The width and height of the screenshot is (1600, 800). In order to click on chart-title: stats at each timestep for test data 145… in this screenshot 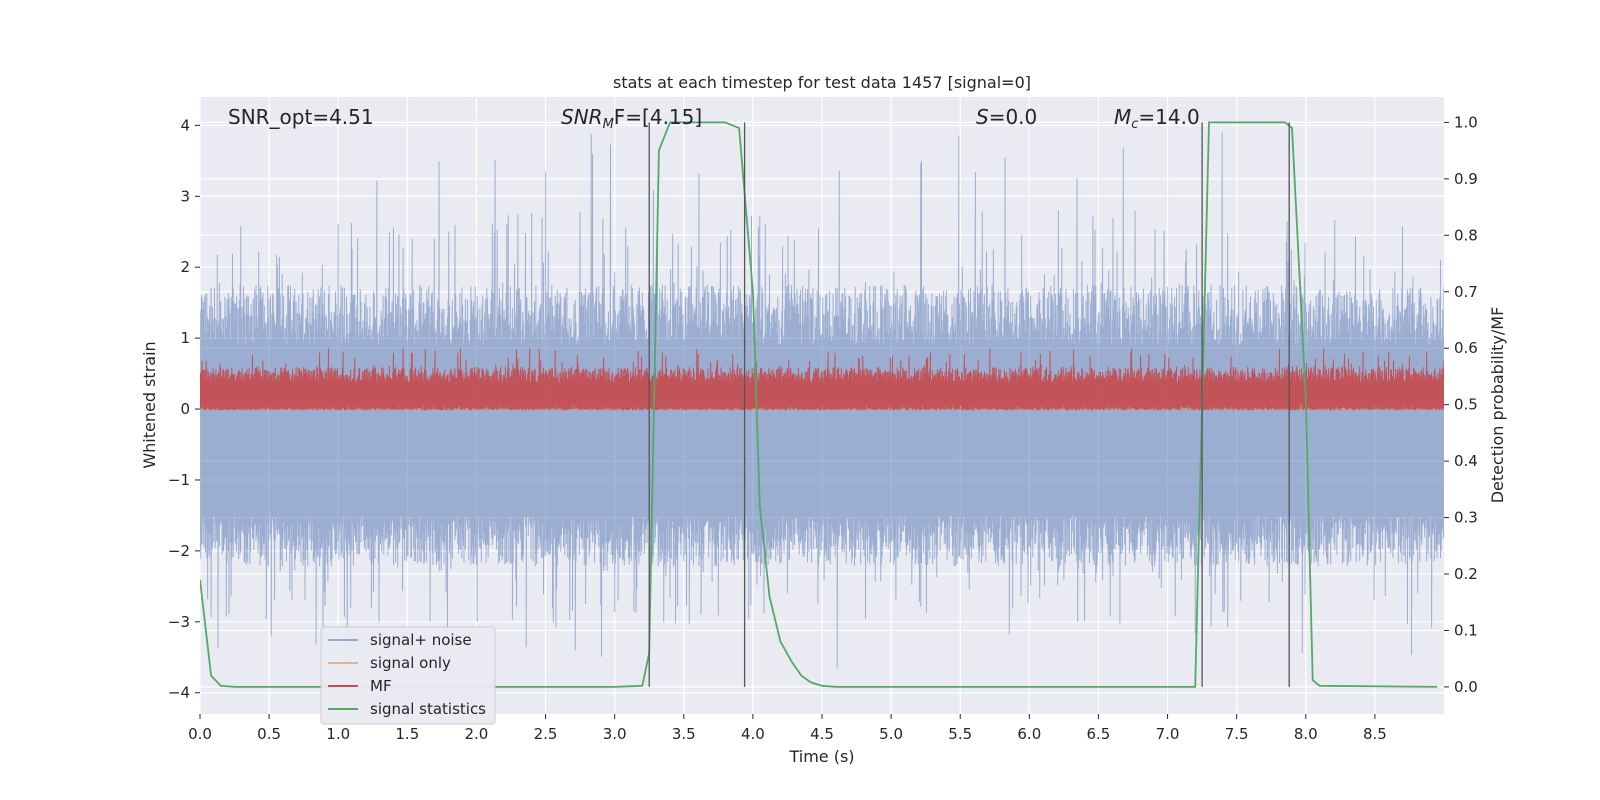, I will do `click(822, 82)`.